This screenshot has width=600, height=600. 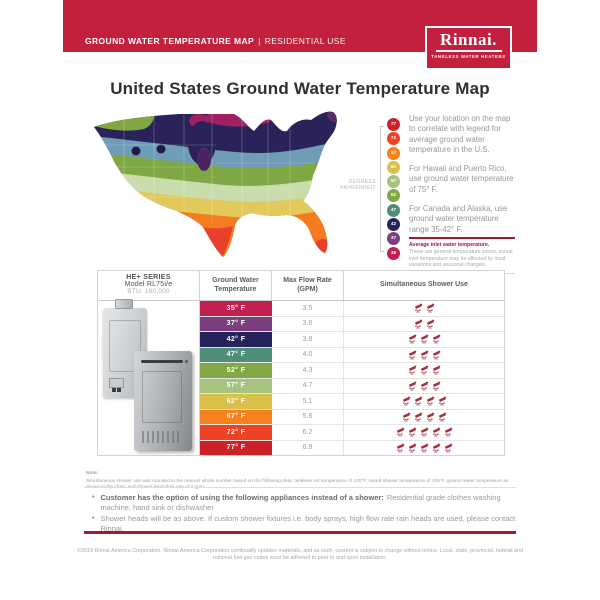 What do you see at coordinates (236, 339) in the screenshot?
I see `temperature-cell: 42° F` at bounding box center [236, 339].